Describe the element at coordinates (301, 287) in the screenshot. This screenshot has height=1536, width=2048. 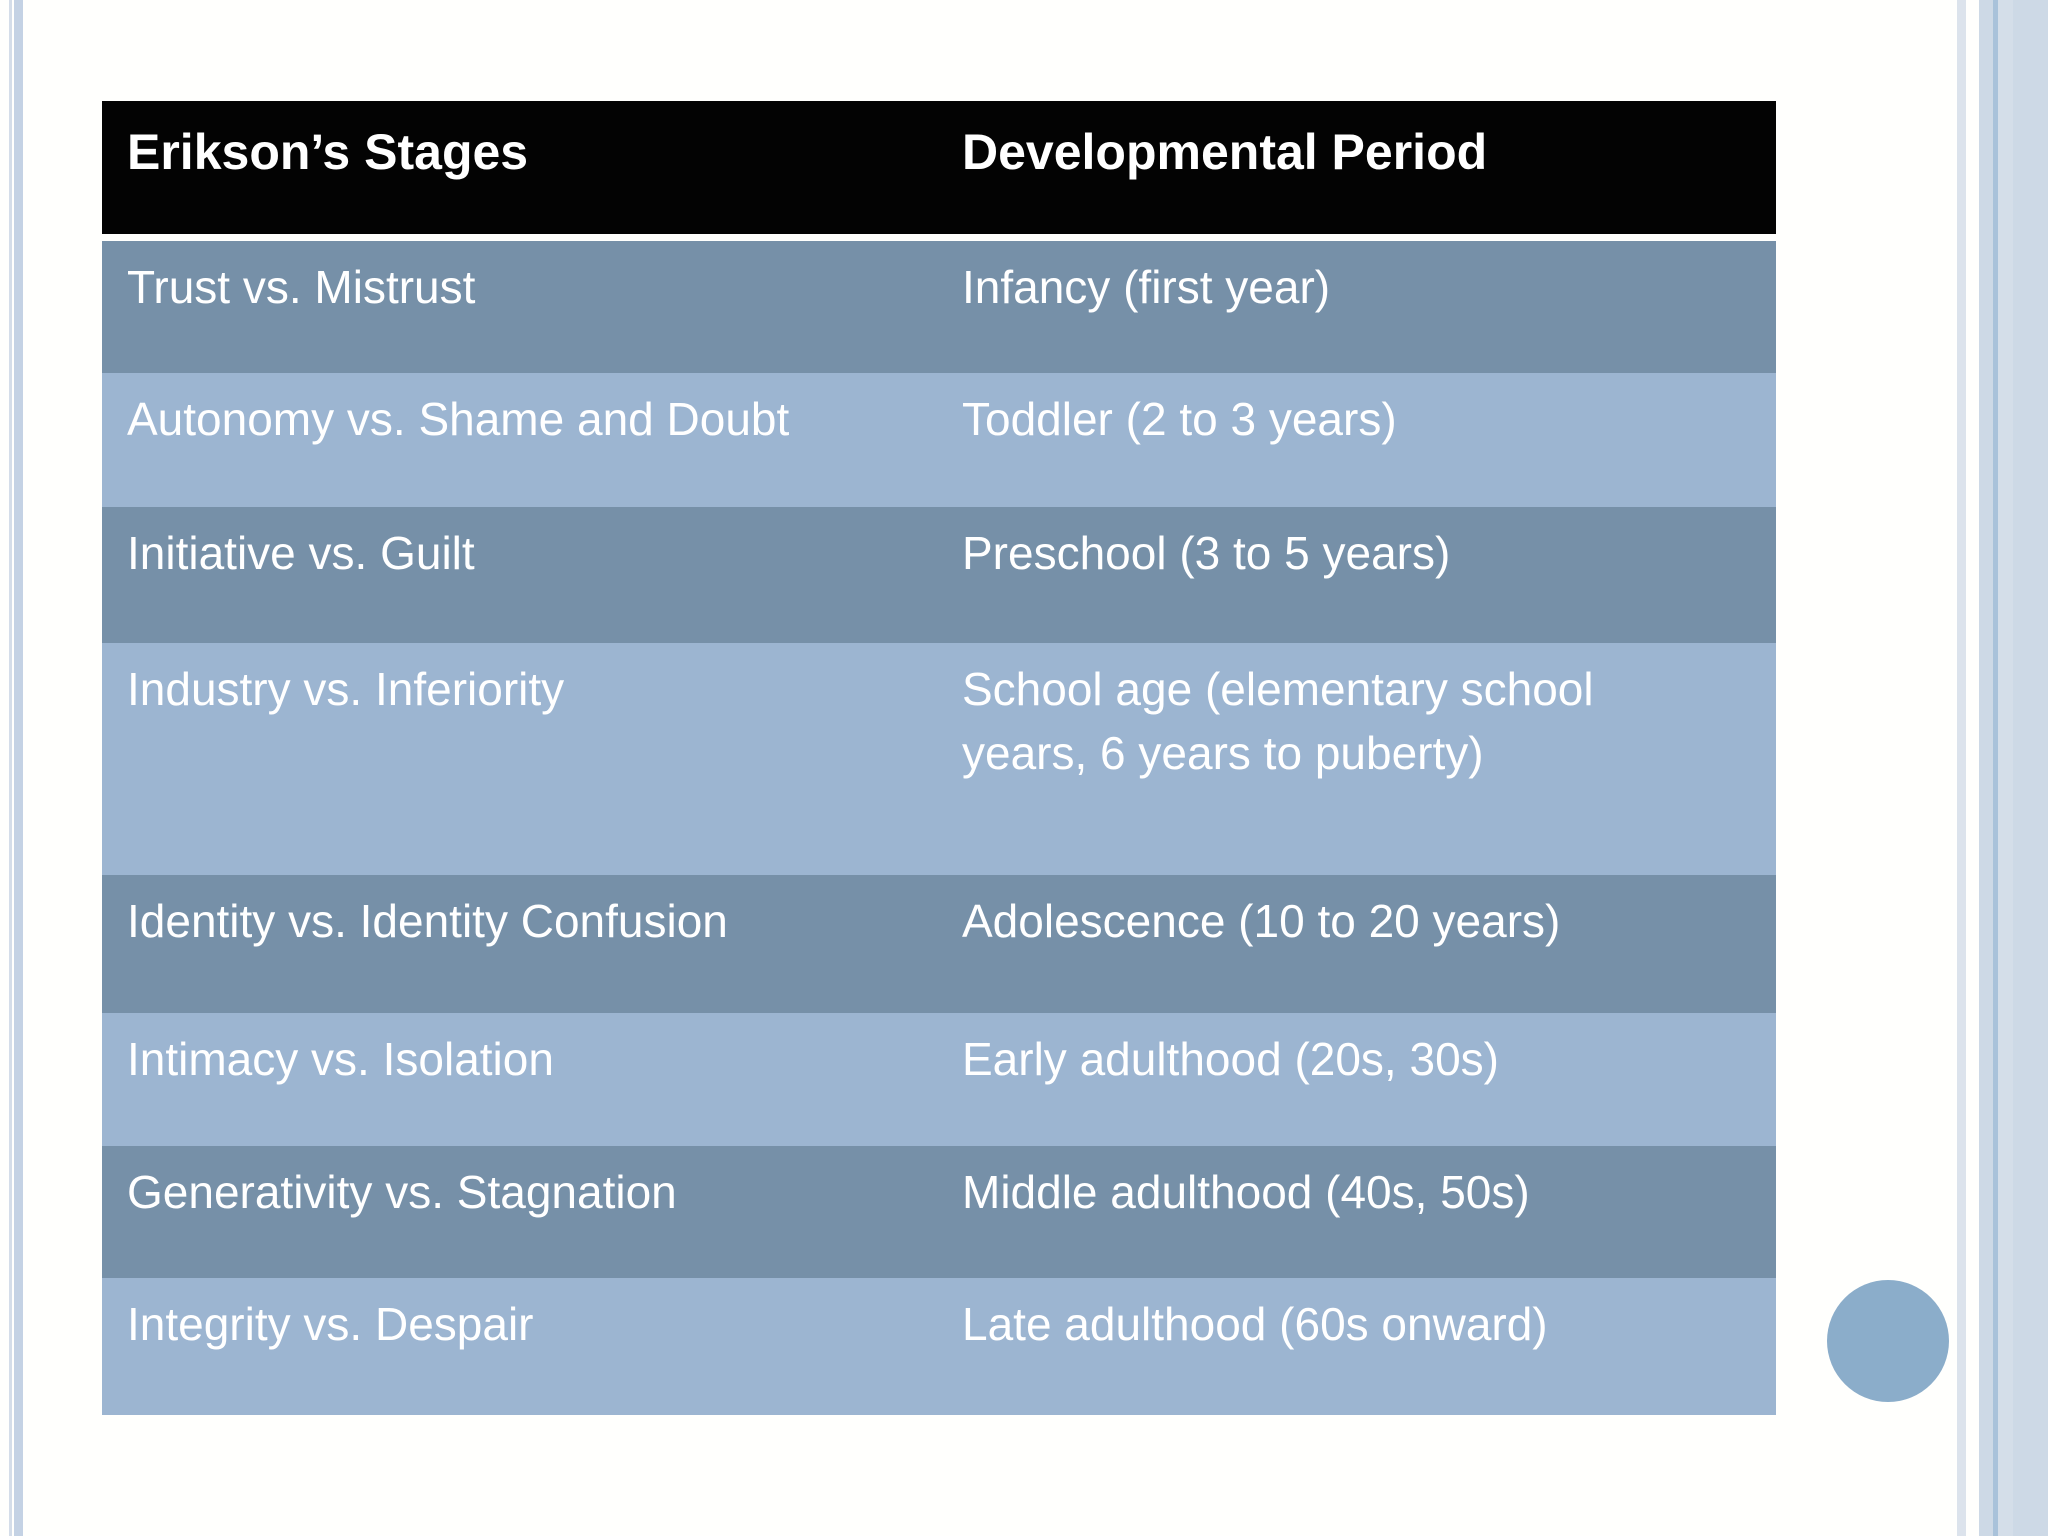
I see `stage-cell: Trust vs. Mistrust` at that location.